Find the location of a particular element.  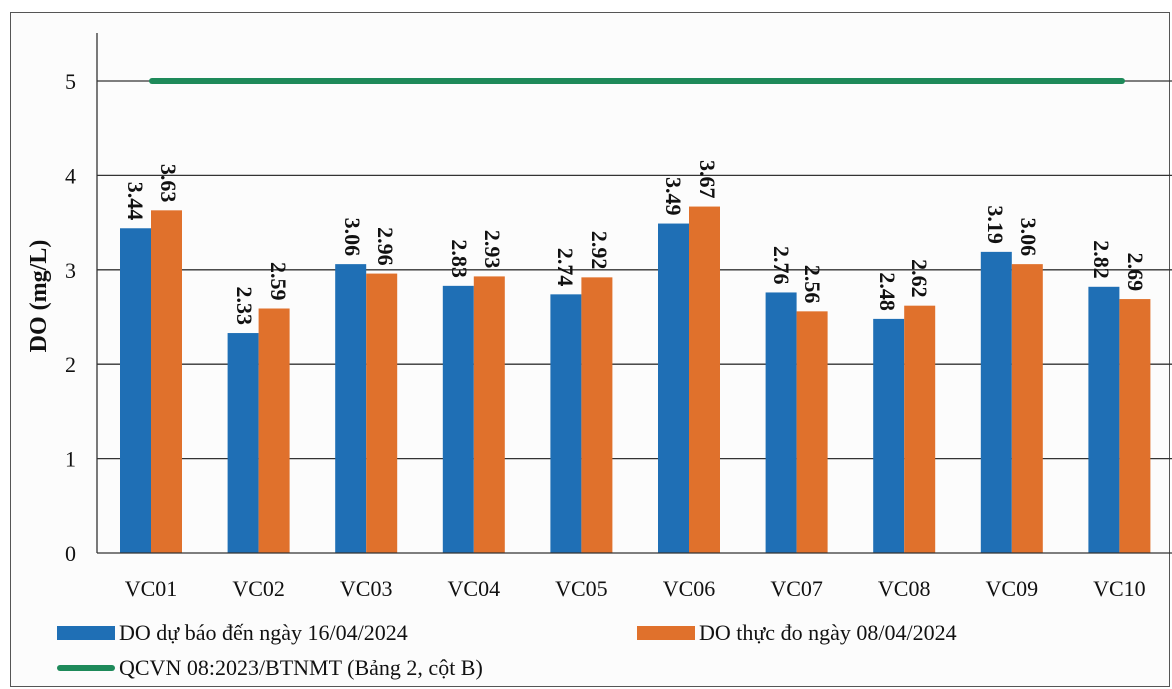

legend-item-measured: DO thực đo ngày 08/04/2024 is located at coordinates (797, 633).